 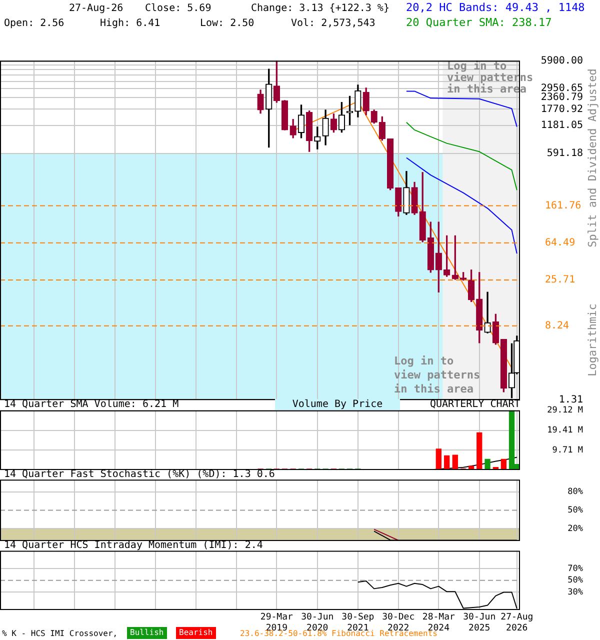 What do you see at coordinates (570, 400) in the screenshot?
I see `y-tick-label: 1.31` at bounding box center [570, 400].